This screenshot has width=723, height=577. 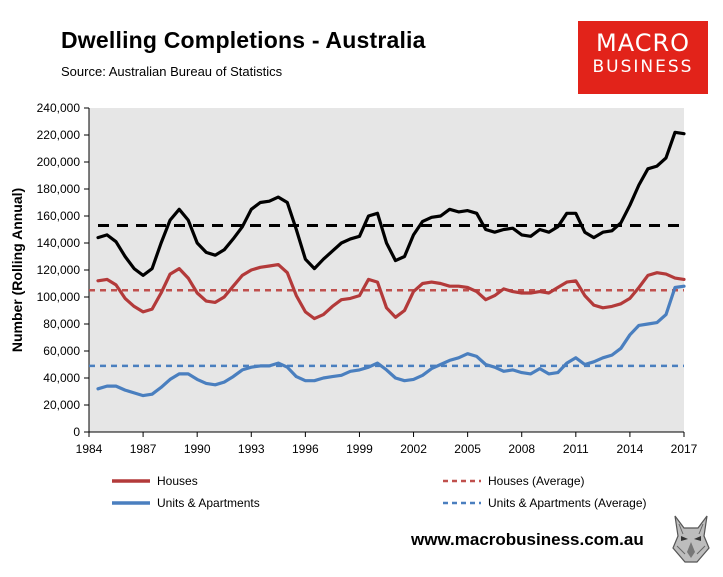 What do you see at coordinates (243, 40) in the screenshot?
I see `chart-title: Dwelling Completions - Australia` at bounding box center [243, 40].